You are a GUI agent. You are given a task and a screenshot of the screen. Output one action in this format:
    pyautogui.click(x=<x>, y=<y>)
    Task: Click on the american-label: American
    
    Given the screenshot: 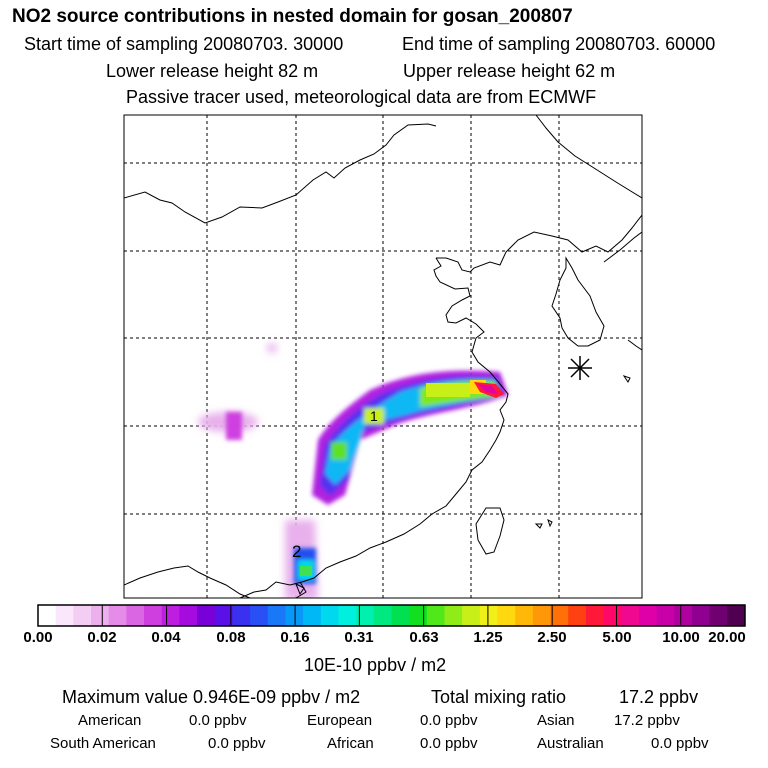 What is the action you would take?
    pyautogui.click(x=110, y=720)
    